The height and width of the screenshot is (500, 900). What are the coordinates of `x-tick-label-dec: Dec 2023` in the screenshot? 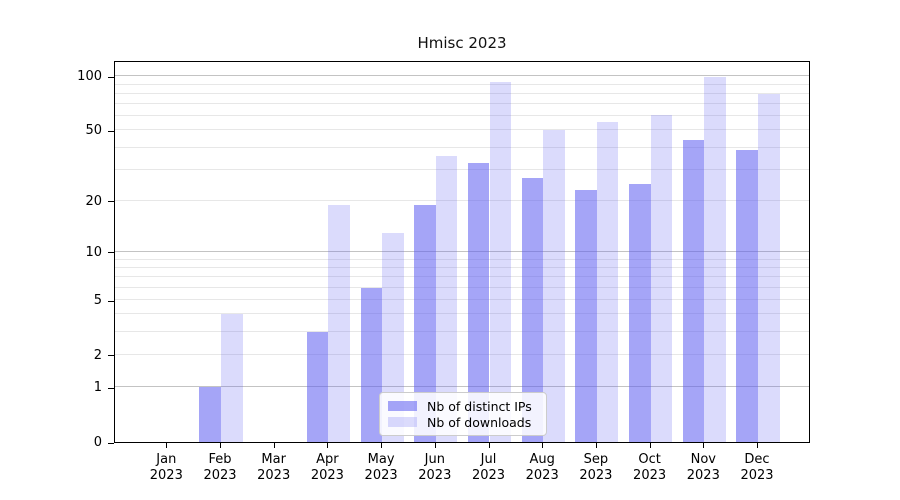 It's located at (757, 467).